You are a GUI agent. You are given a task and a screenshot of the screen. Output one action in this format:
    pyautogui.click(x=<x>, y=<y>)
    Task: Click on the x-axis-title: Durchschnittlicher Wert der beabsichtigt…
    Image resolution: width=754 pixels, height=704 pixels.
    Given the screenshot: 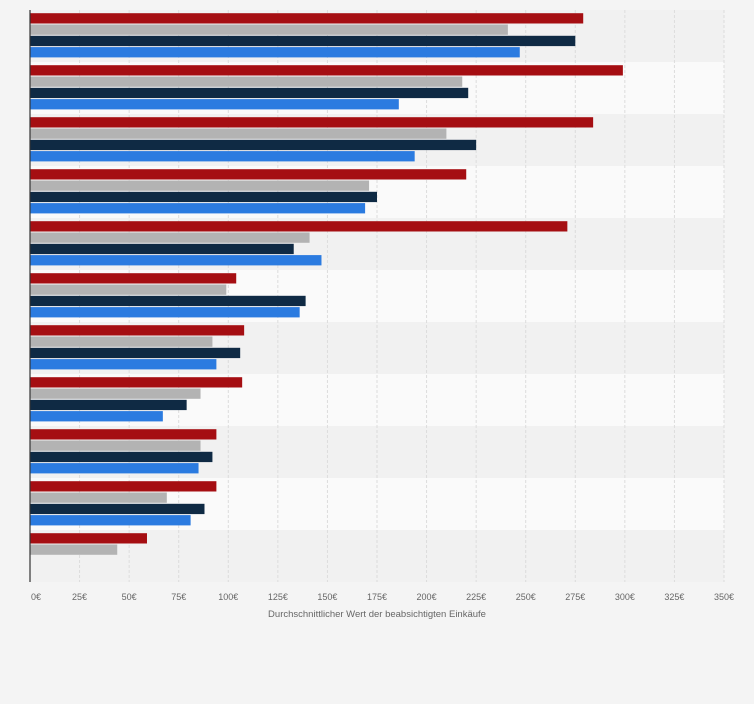 What is the action you would take?
    pyautogui.click(x=377, y=614)
    